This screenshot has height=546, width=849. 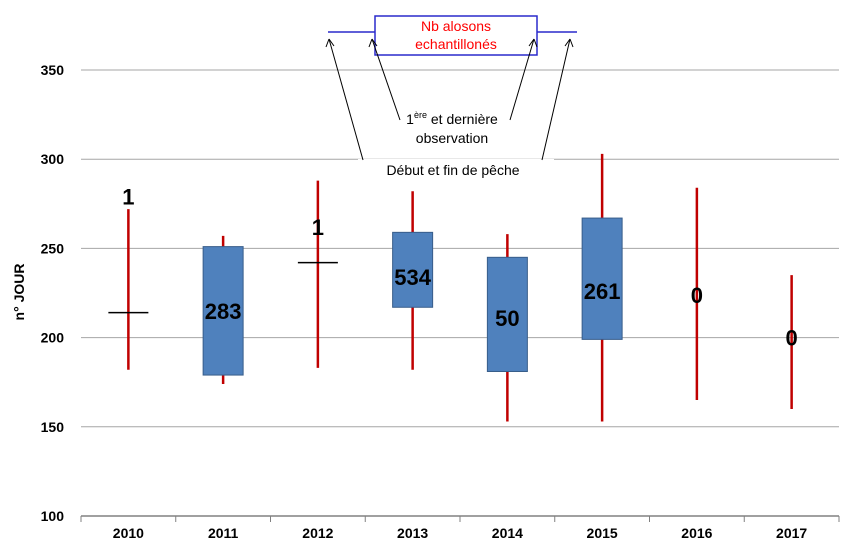 I want to click on arrow-obs-right, so click(x=522, y=79).